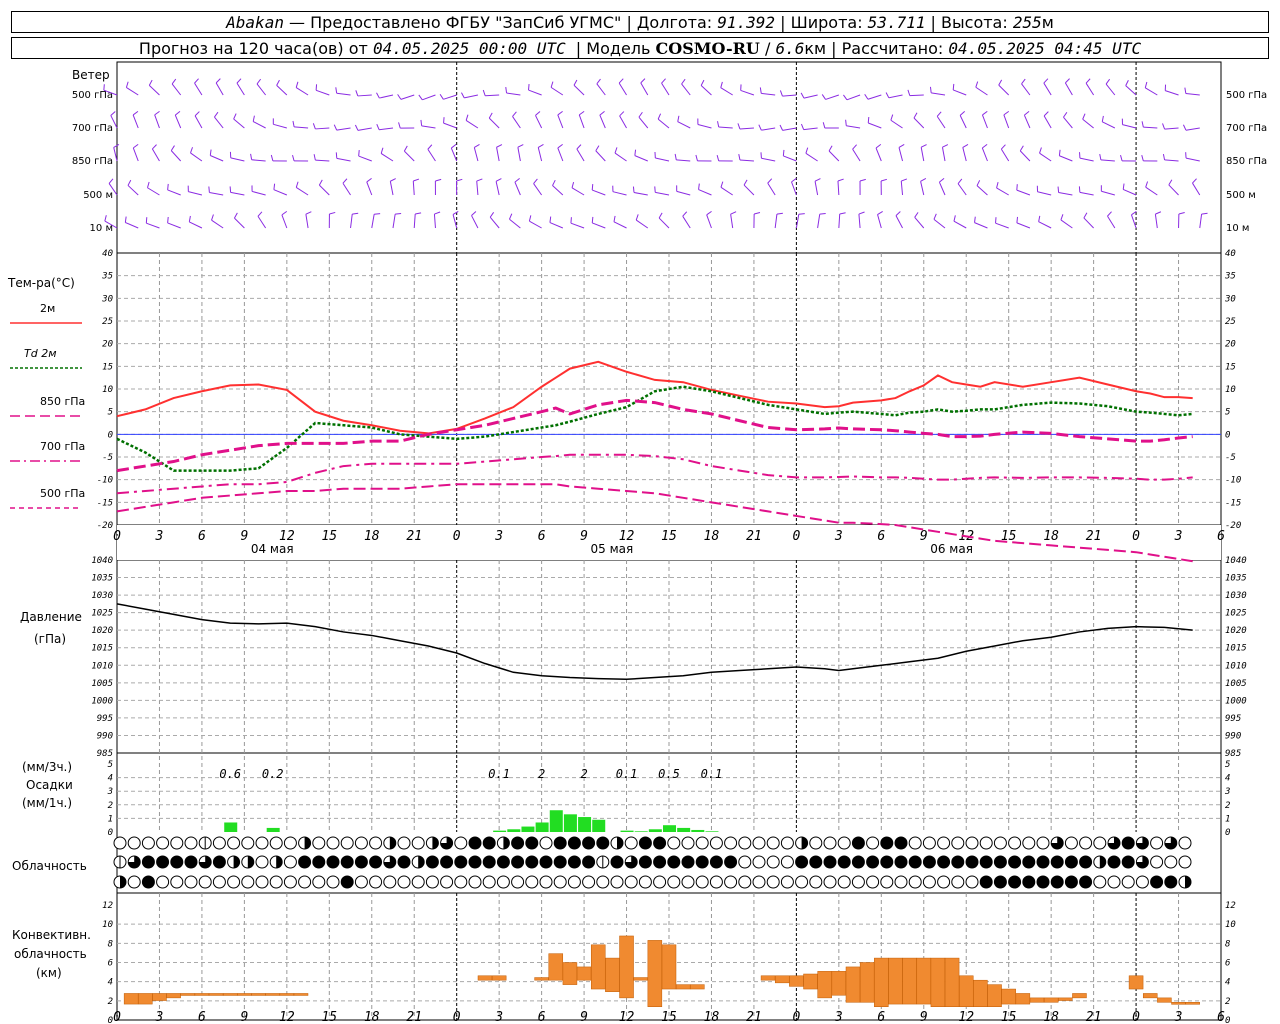 The width and height of the screenshot is (1280, 1024). Describe the element at coordinates (1236, 579) in the screenshot. I see `pres-tick-right: 1035` at that location.